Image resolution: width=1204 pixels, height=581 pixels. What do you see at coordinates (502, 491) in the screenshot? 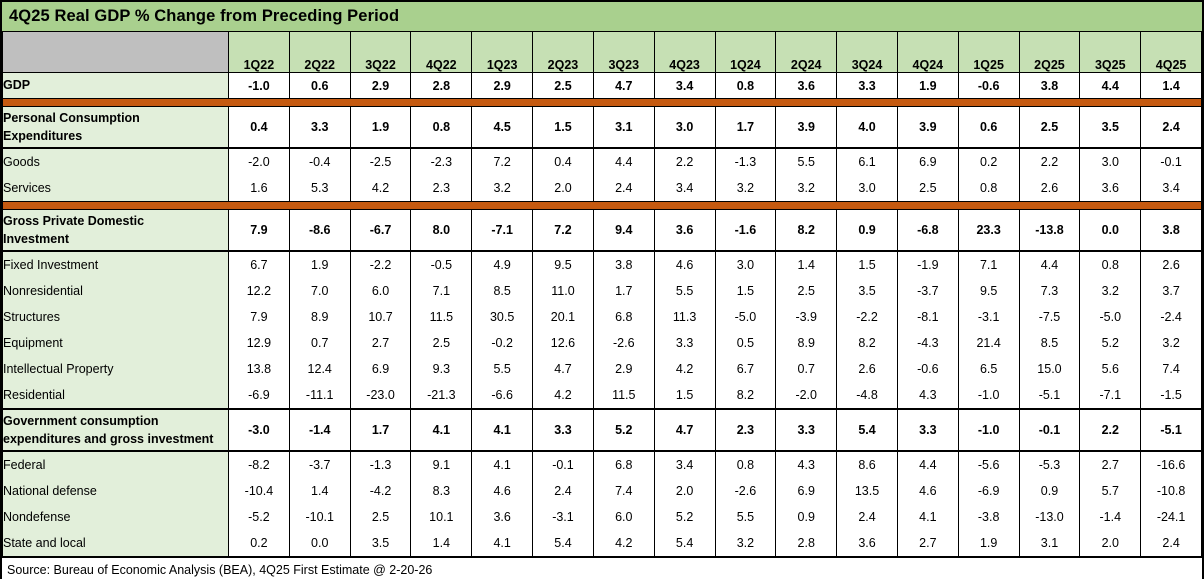
I see `value-cell: 4.6` at bounding box center [502, 491].